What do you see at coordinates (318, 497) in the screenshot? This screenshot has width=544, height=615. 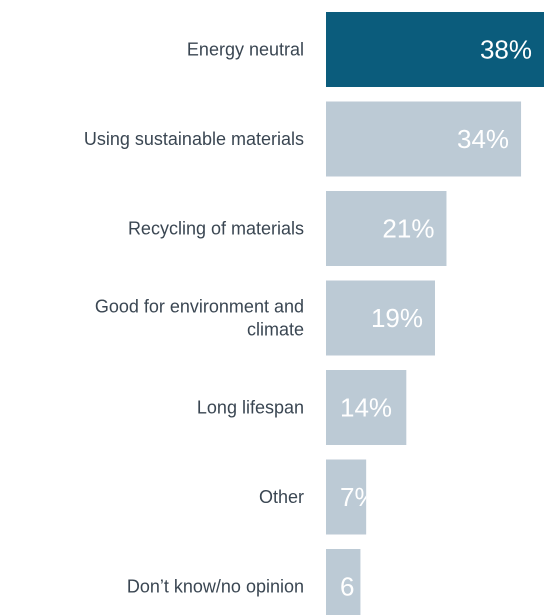 I see `bar-group: 7% Other` at bounding box center [318, 497].